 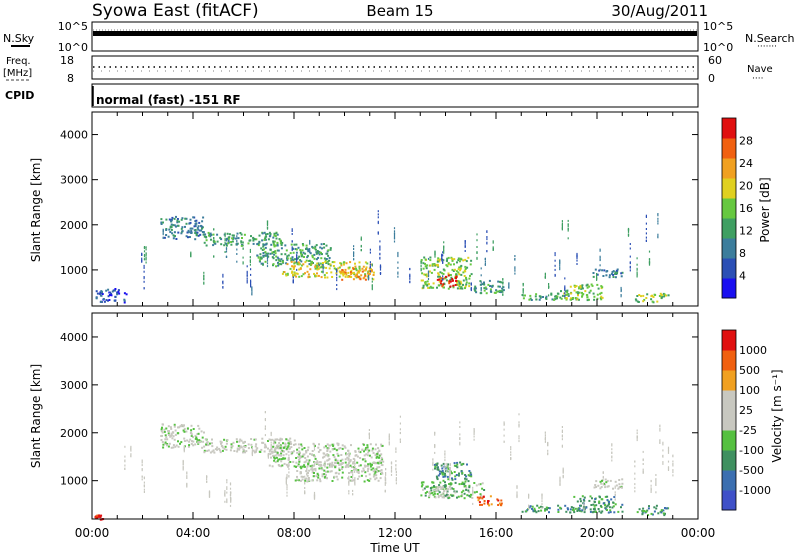 What do you see at coordinates (718, 26) in the screenshot?
I see `nsearch-tick-top: 10^5` at bounding box center [718, 26].